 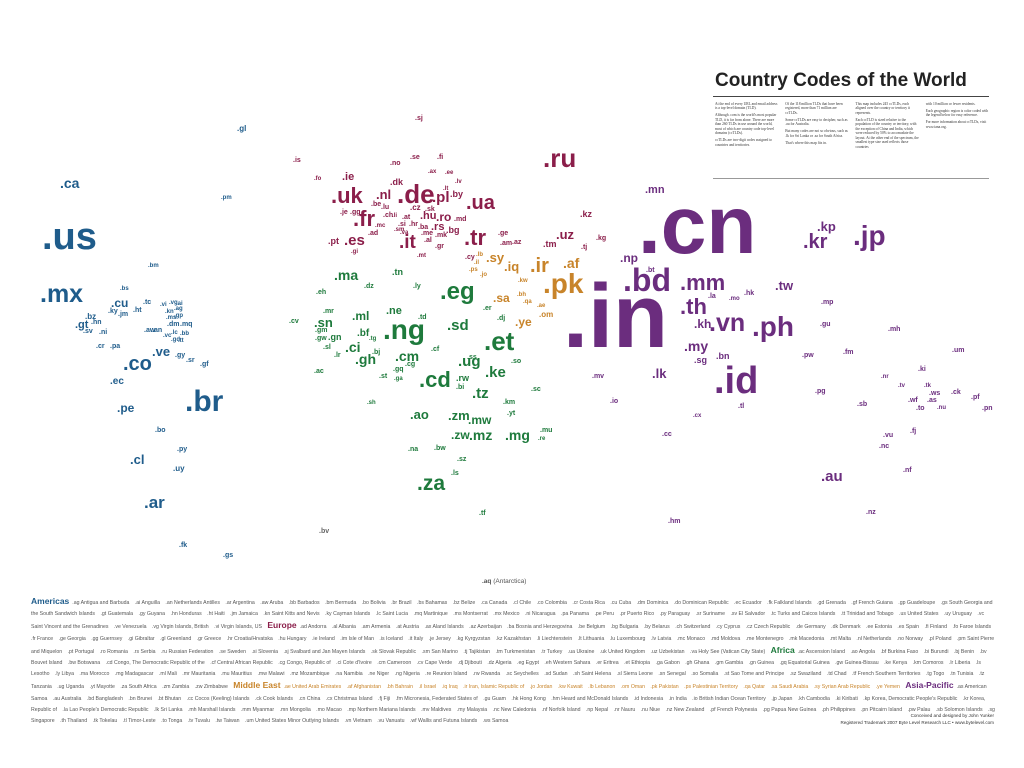 What do you see at coordinates (257, 709) in the screenshot?
I see `legend-entry: .mm Myanmar` at bounding box center [257, 709].